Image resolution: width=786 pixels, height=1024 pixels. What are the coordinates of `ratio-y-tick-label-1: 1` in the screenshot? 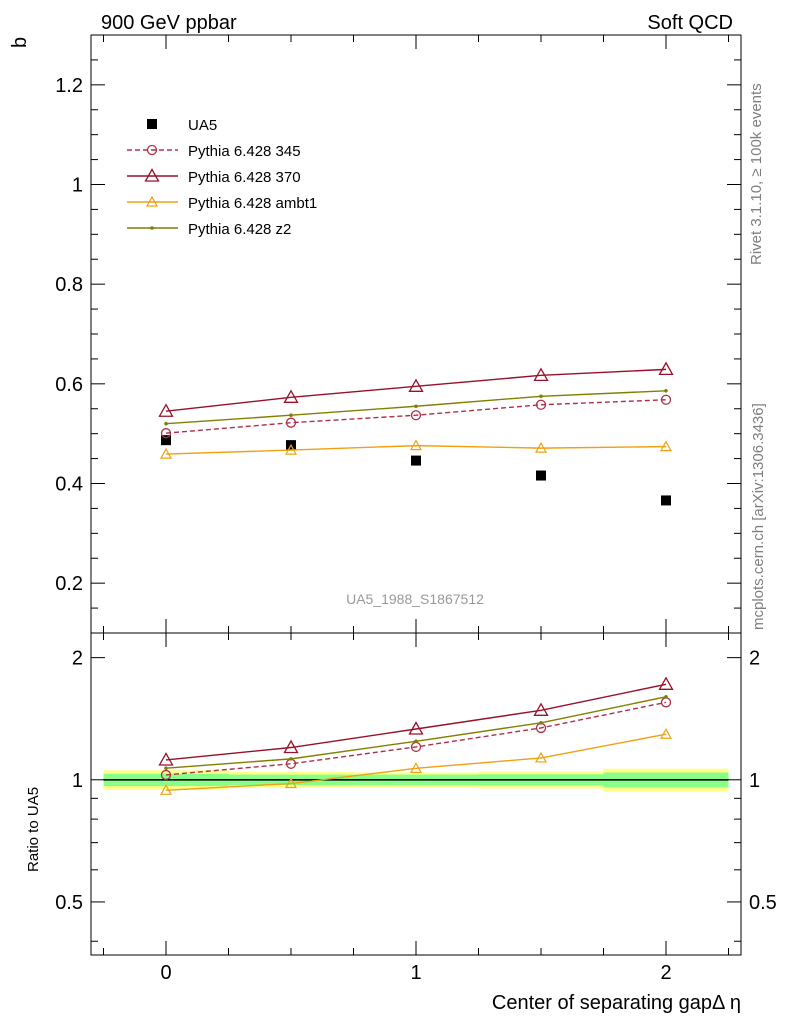 It's located at (77, 781).